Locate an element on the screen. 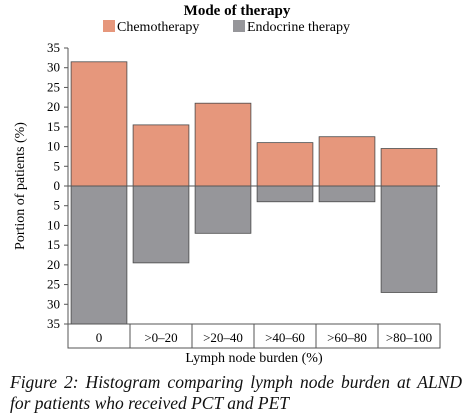  x-axis-label: Lymph node burden (%) is located at coordinates (254, 358).